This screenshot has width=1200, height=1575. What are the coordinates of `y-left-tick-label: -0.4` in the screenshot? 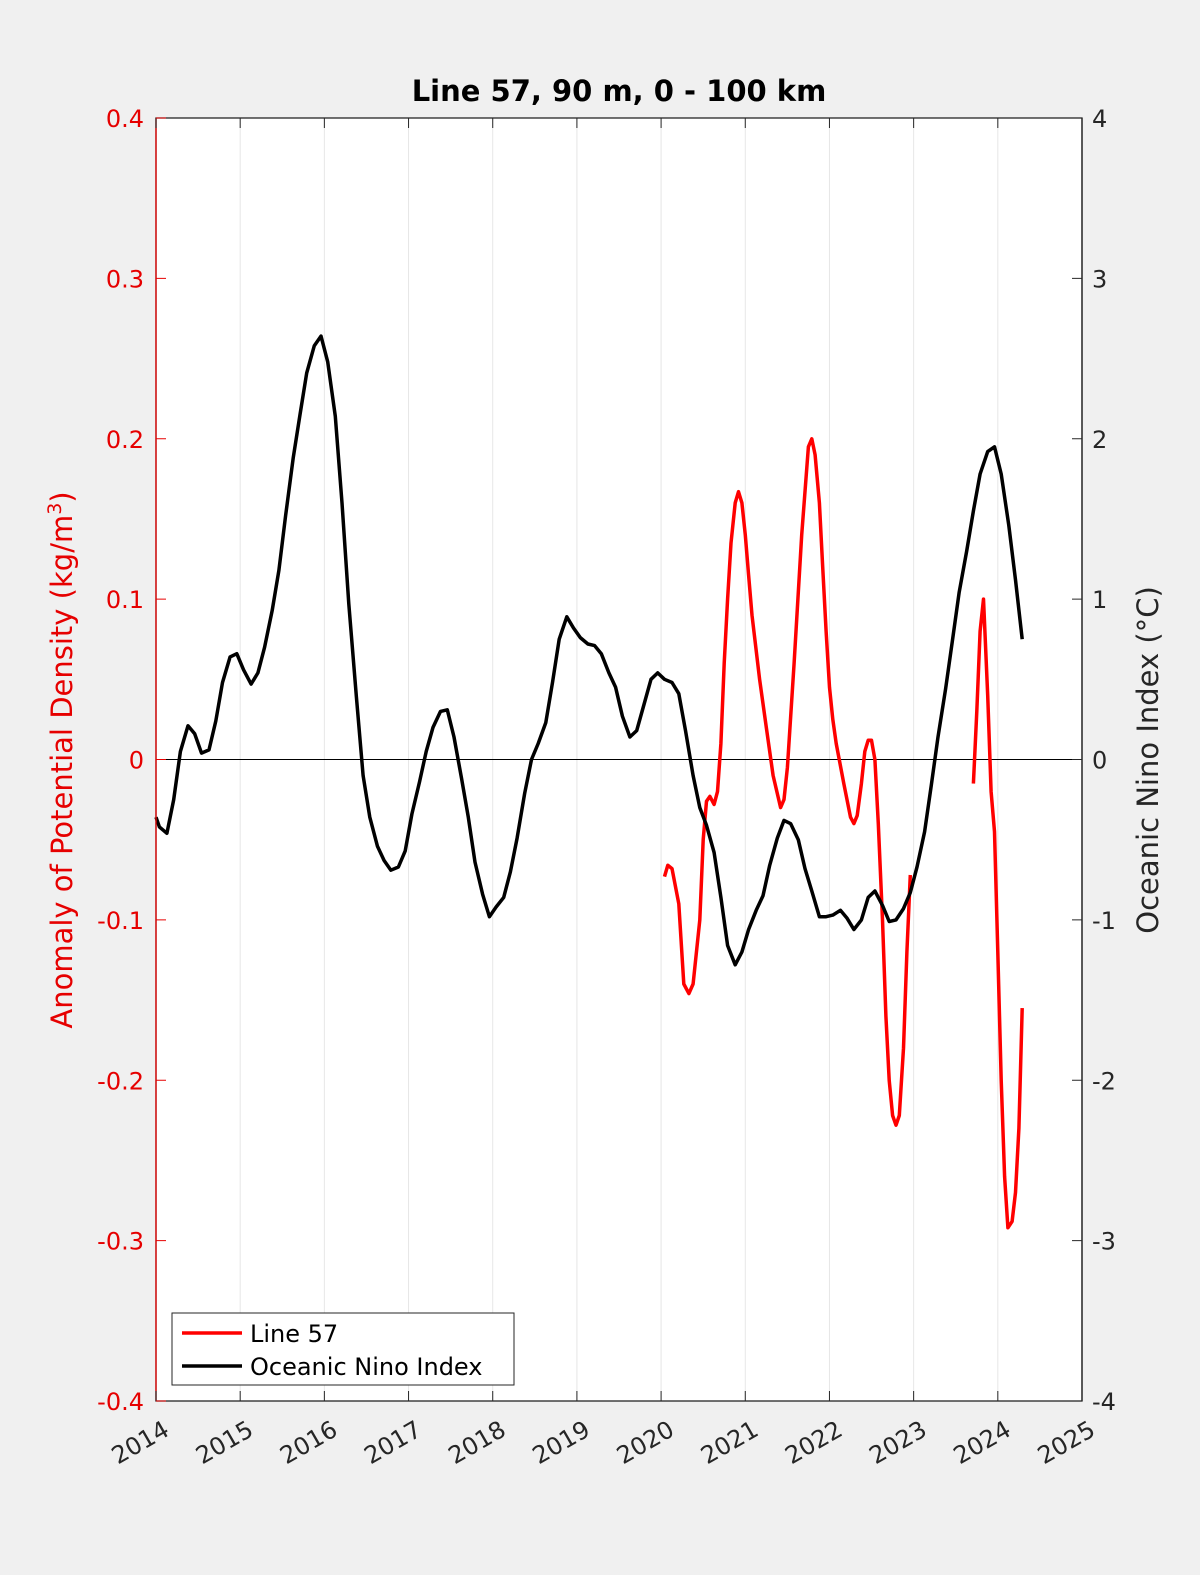 It's located at (120, 1402).